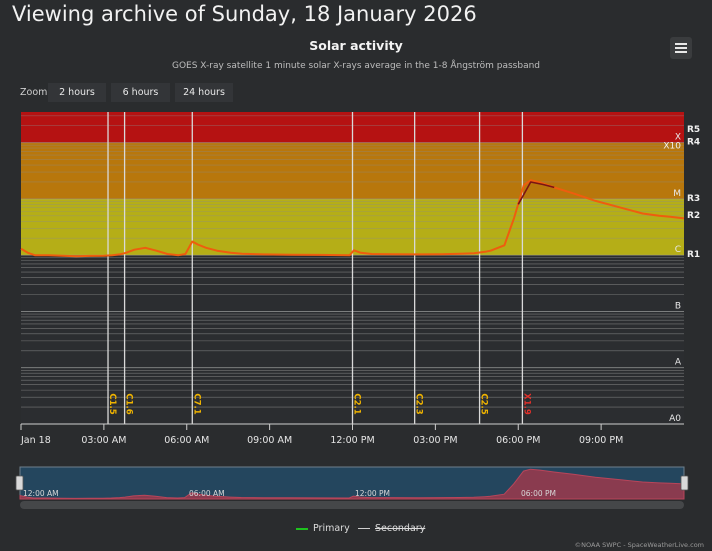 The width and height of the screenshot is (712, 551). What do you see at coordinates (538, 493) in the screenshot?
I see `navigator-time-label: 06:00 PM` at bounding box center [538, 493].